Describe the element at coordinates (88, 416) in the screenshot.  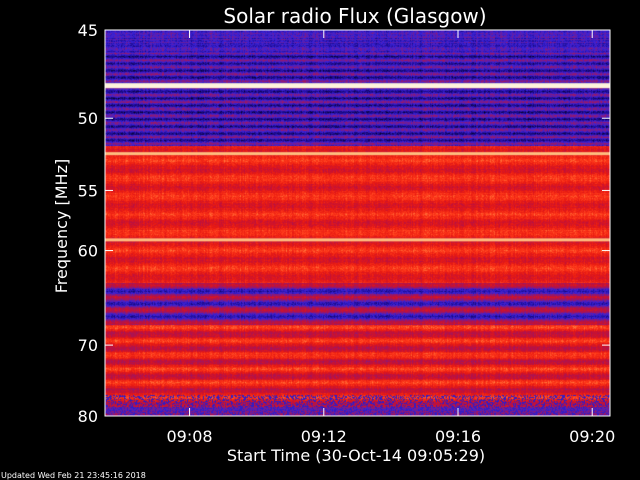
I see `y-tick-label: 80` at that location.